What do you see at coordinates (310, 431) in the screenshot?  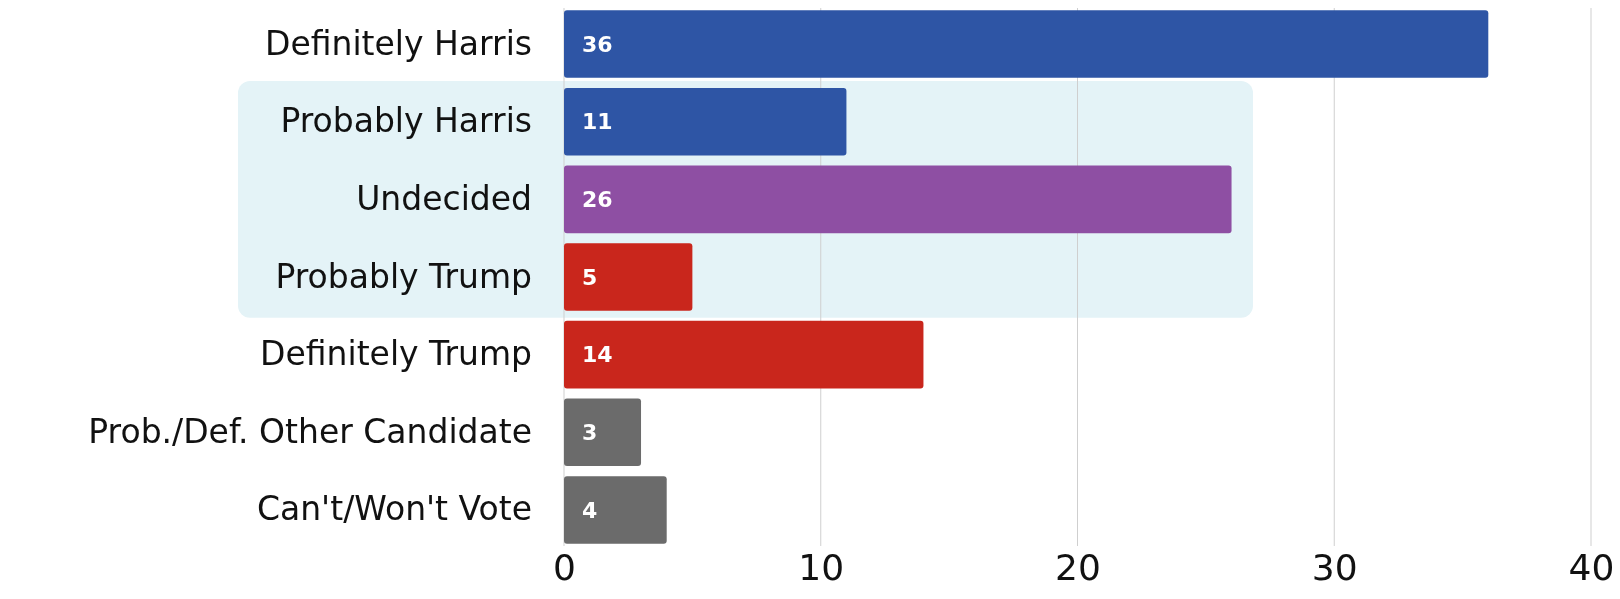 I see `y-tick-label: Prob./Def. Other Candidate` at bounding box center [310, 431].